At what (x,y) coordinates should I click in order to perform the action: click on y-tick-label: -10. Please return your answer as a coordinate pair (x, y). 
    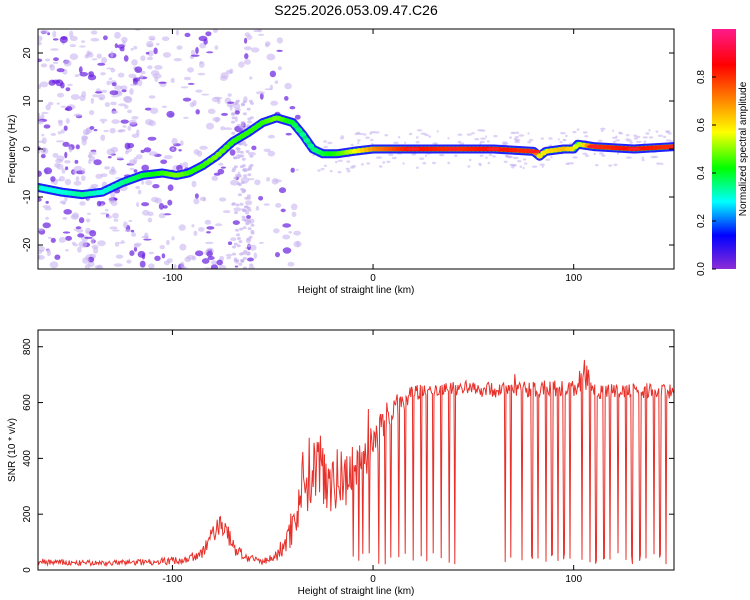
    Looking at the image, I should click on (27, 196).